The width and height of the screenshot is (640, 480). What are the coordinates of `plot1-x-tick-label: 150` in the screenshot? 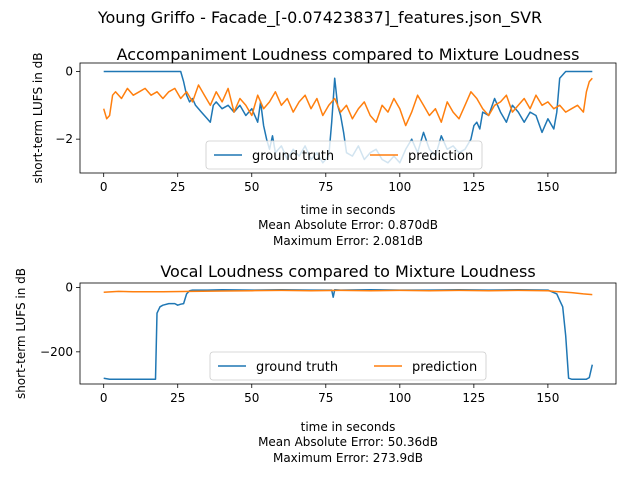 It's located at (547, 187).